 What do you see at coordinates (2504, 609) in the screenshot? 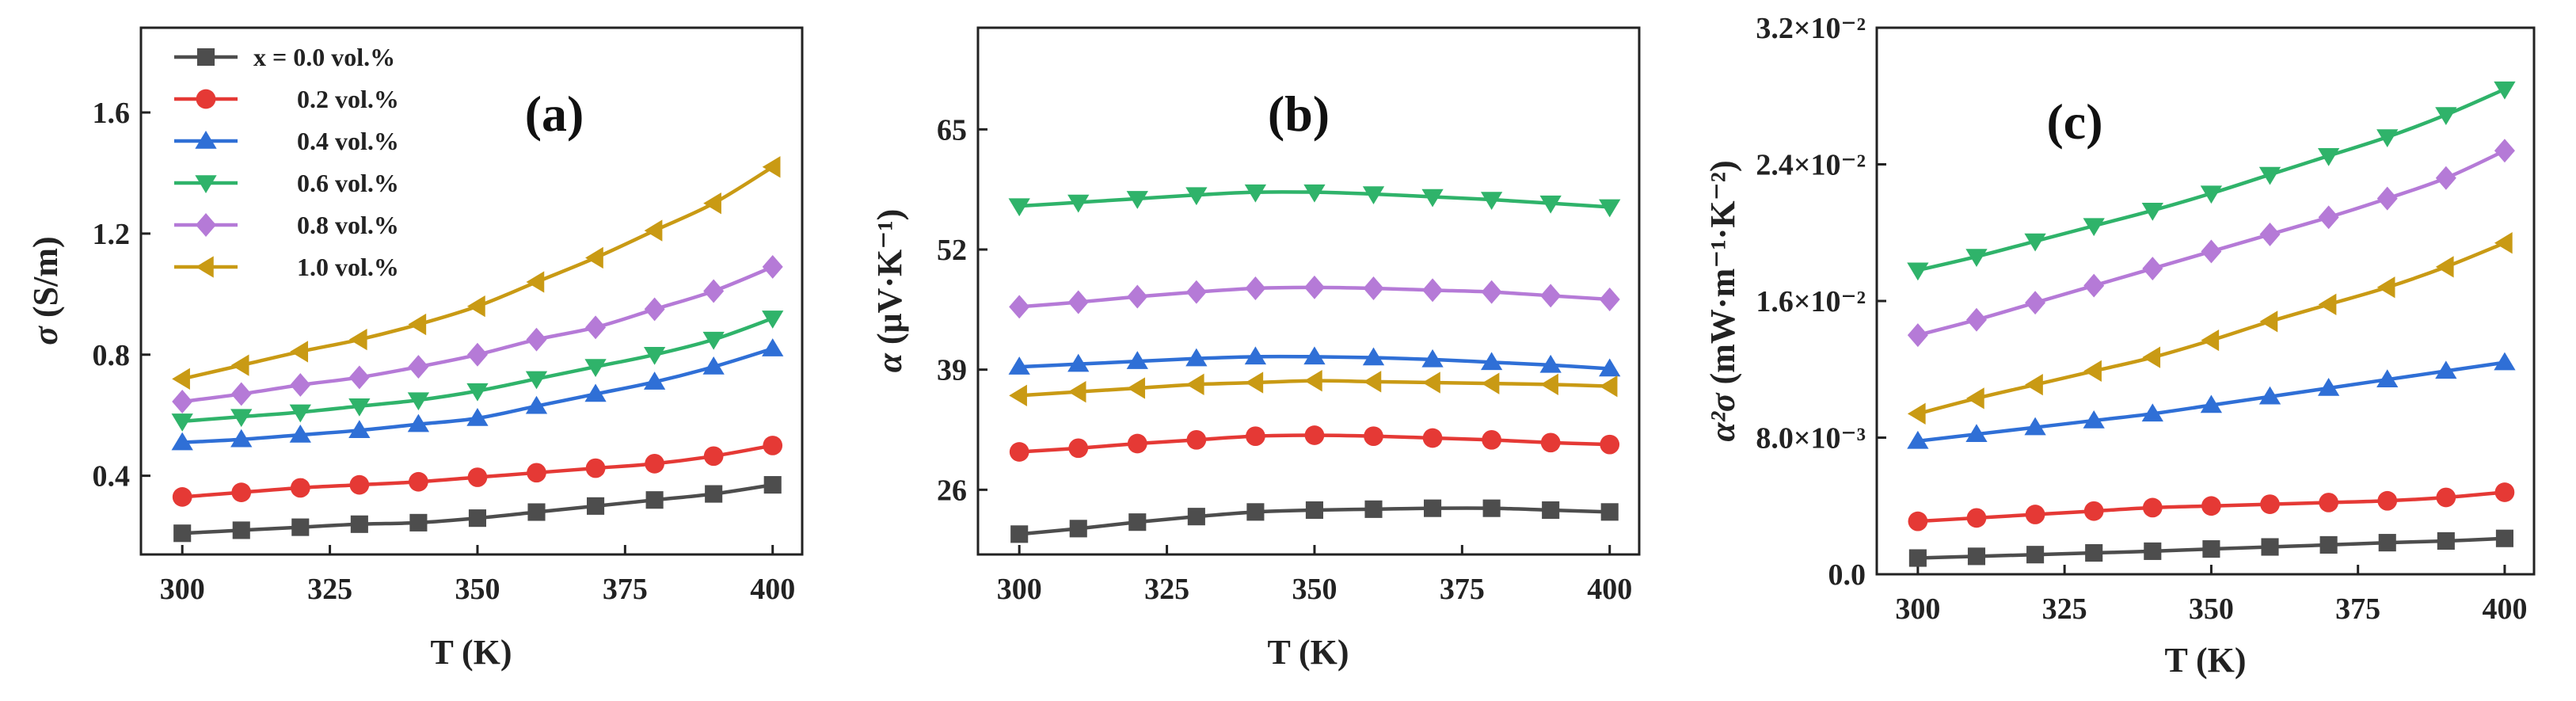
I see `x-tick-label: 400` at bounding box center [2504, 609].